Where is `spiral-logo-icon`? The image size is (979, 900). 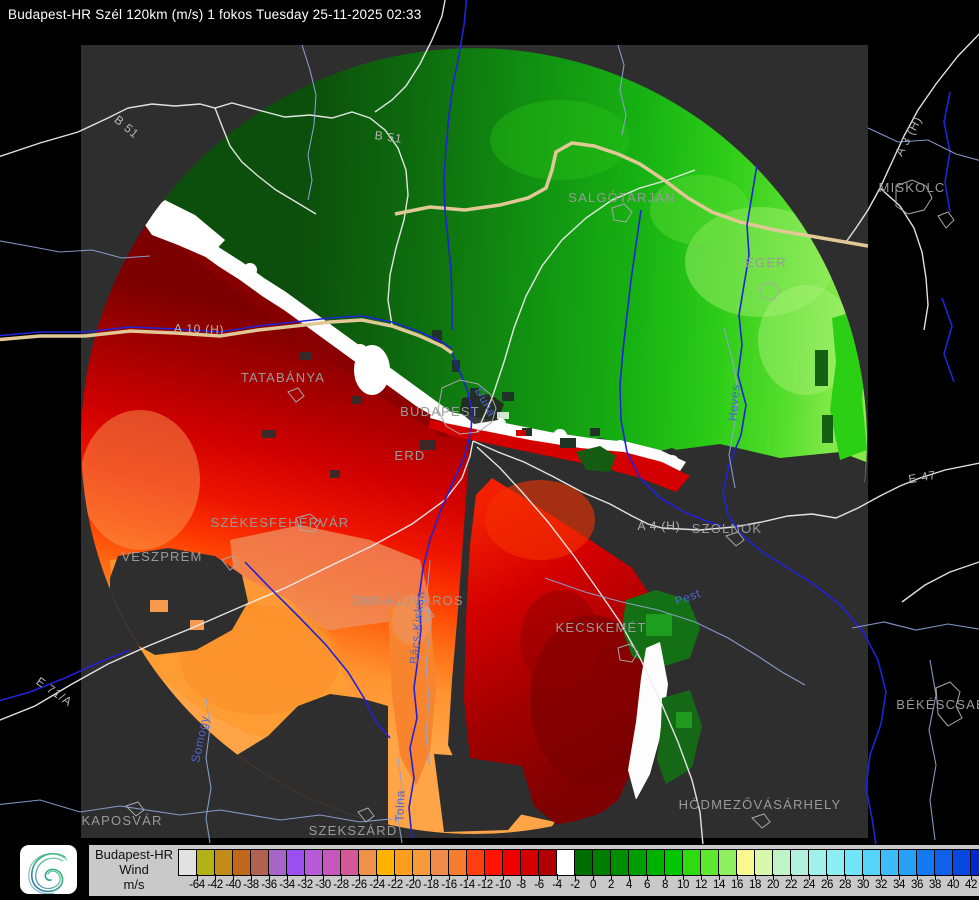 spiral-logo-icon is located at coordinates (48, 874).